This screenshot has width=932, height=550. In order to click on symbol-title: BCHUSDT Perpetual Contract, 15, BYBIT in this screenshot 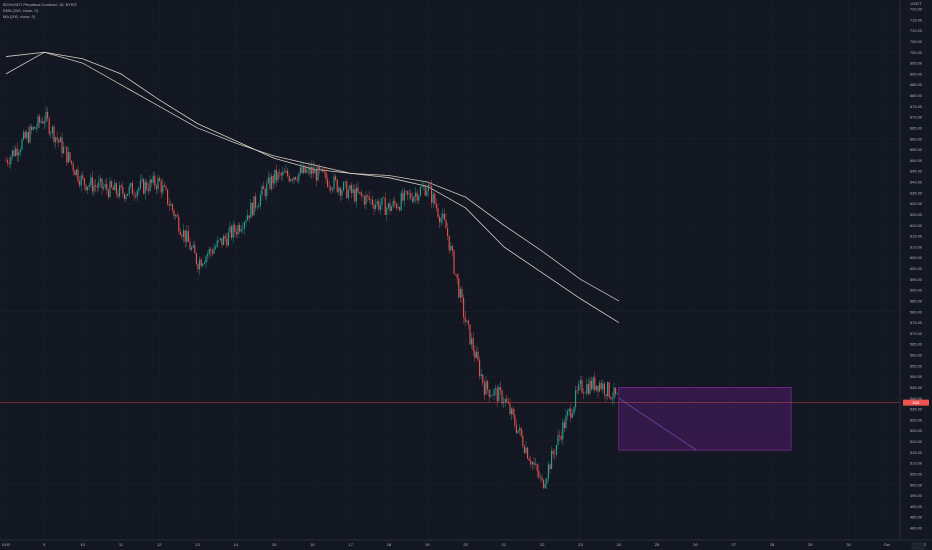, I will do `click(40, 4)`.